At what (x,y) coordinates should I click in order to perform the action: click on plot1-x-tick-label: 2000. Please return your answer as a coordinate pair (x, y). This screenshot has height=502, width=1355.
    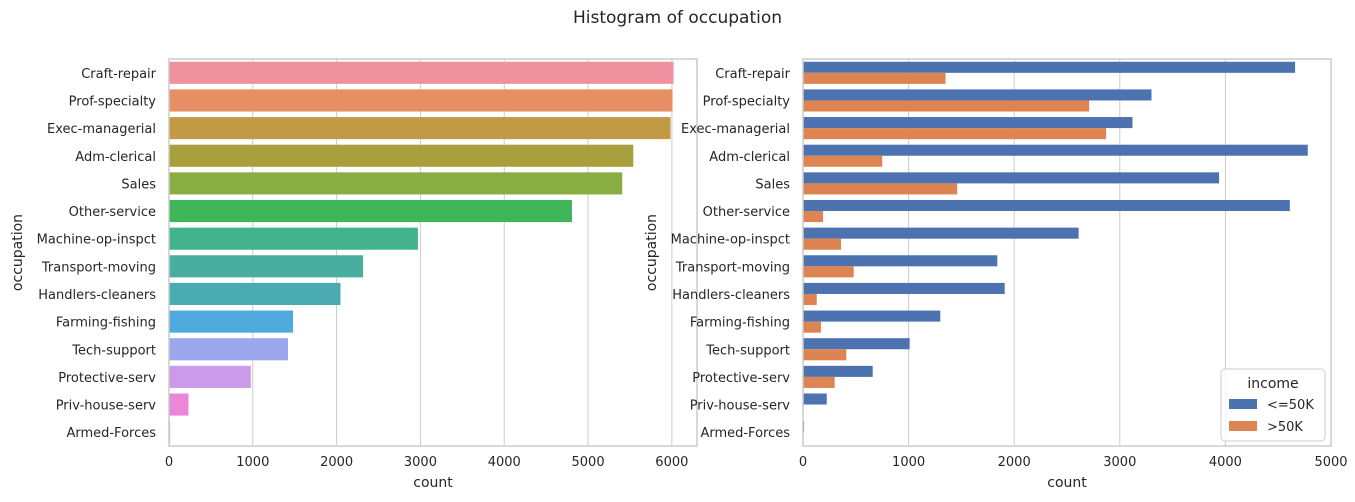
    Looking at the image, I should click on (336, 462).